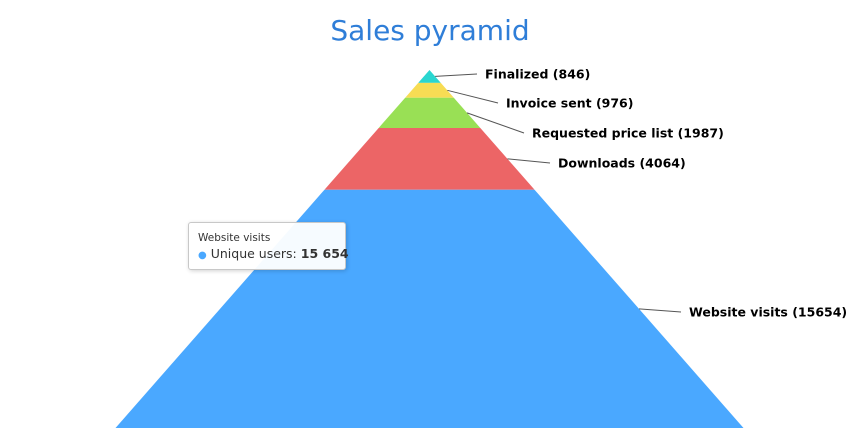 The image size is (860, 440). I want to click on label-invoice-sent: Invoice sent (976), so click(569, 103).